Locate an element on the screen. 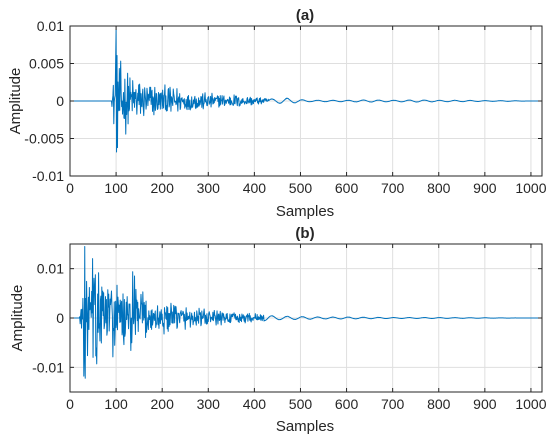 The image size is (550, 438). chart-a-ytick-label: -0.005 is located at coordinates (44, 139).